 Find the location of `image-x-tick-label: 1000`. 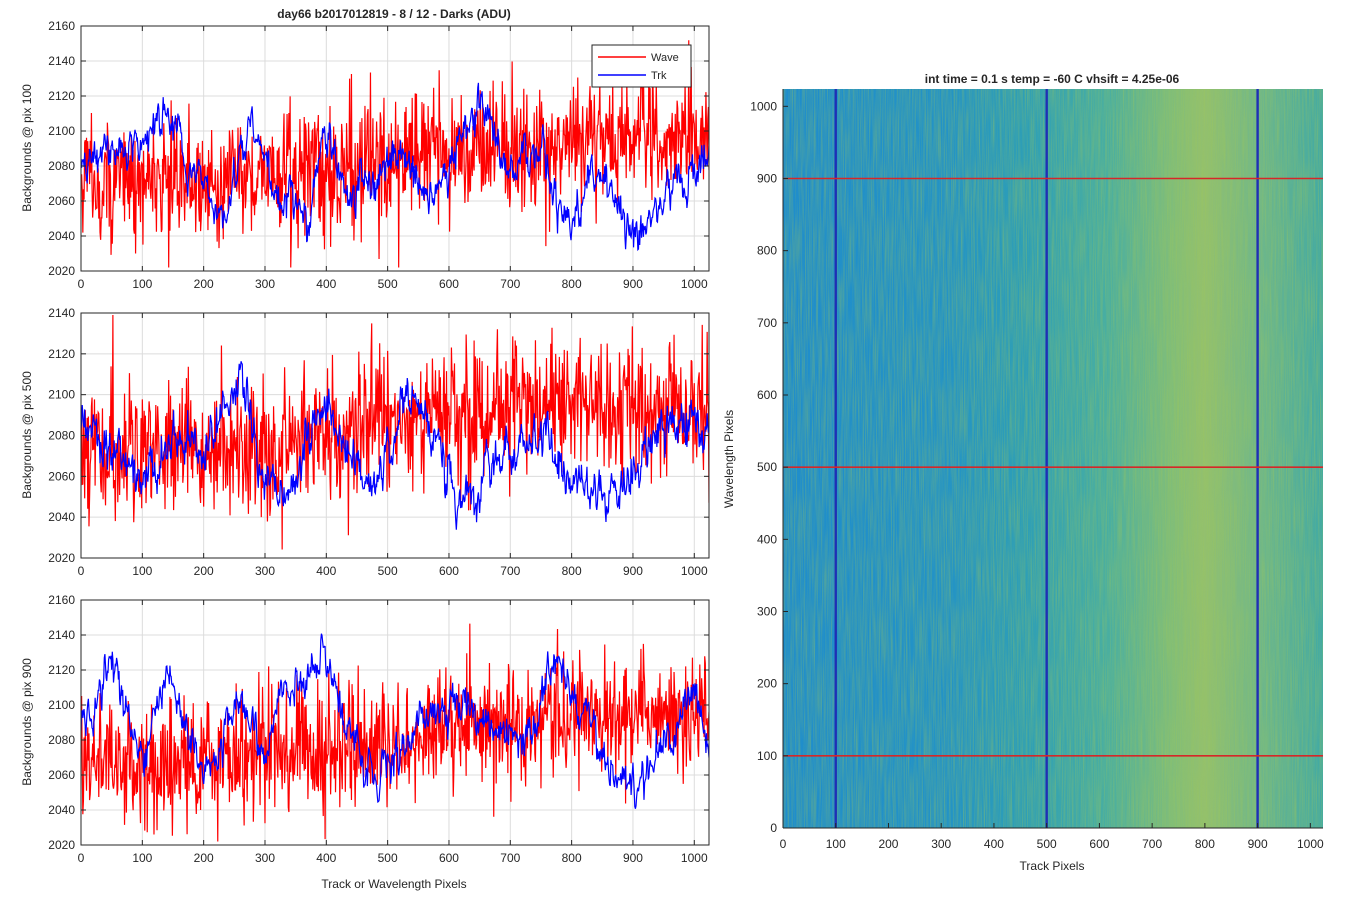

image-x-tick-label: 1000 is located at coordinates (1310, 844).